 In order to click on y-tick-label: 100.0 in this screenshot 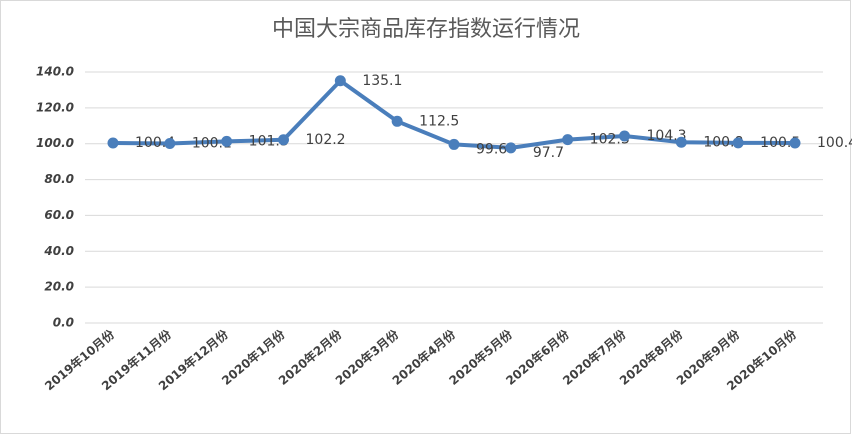, I will do `click(55, 143)`.